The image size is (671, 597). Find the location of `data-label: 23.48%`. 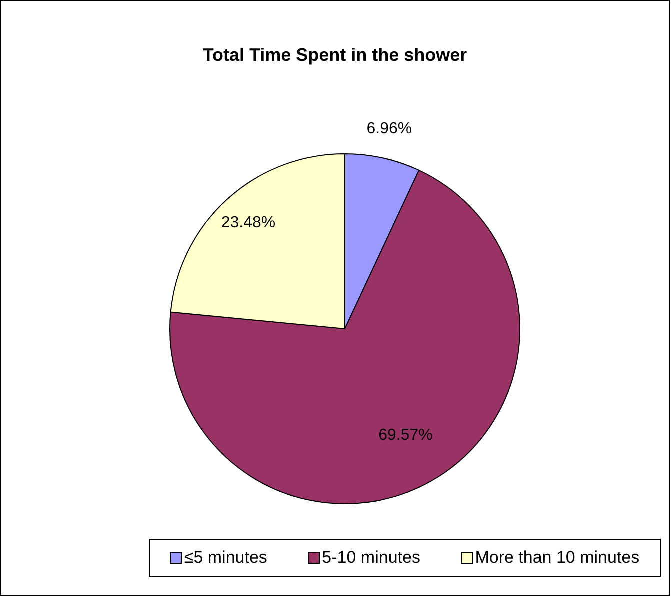

data-label: 23.48% is located at coordinates (248, 223).